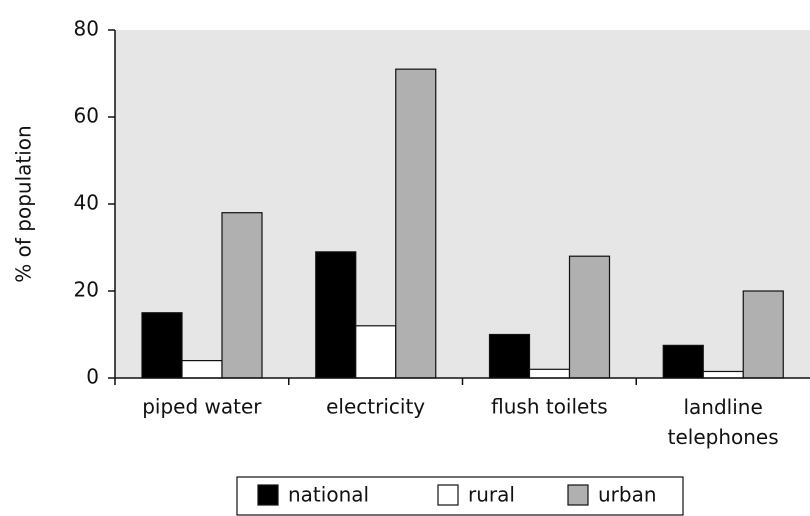  What do you see at coordinates (92, 377) in the screenshot?
I see `y-tick-label: 0` at bounding box center [92, 377].